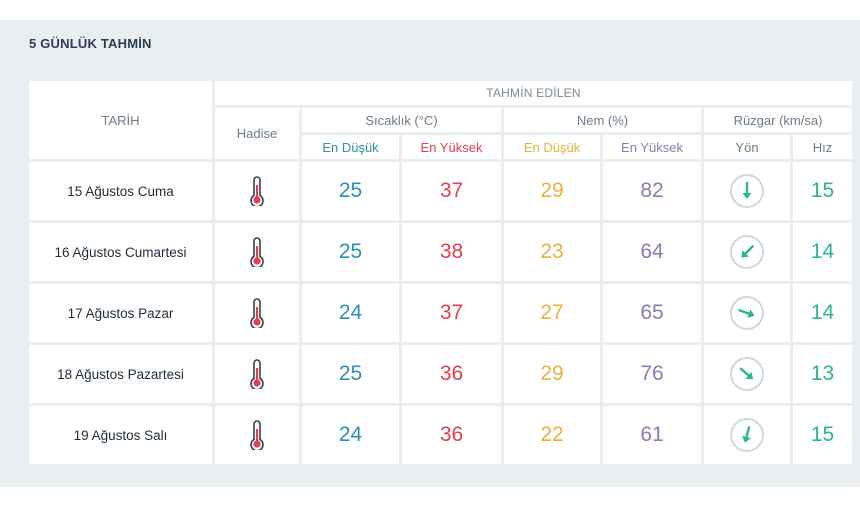  Describe the element at coordinates (430, 496) in the screenshot. I see `bottom-strip` at that location.